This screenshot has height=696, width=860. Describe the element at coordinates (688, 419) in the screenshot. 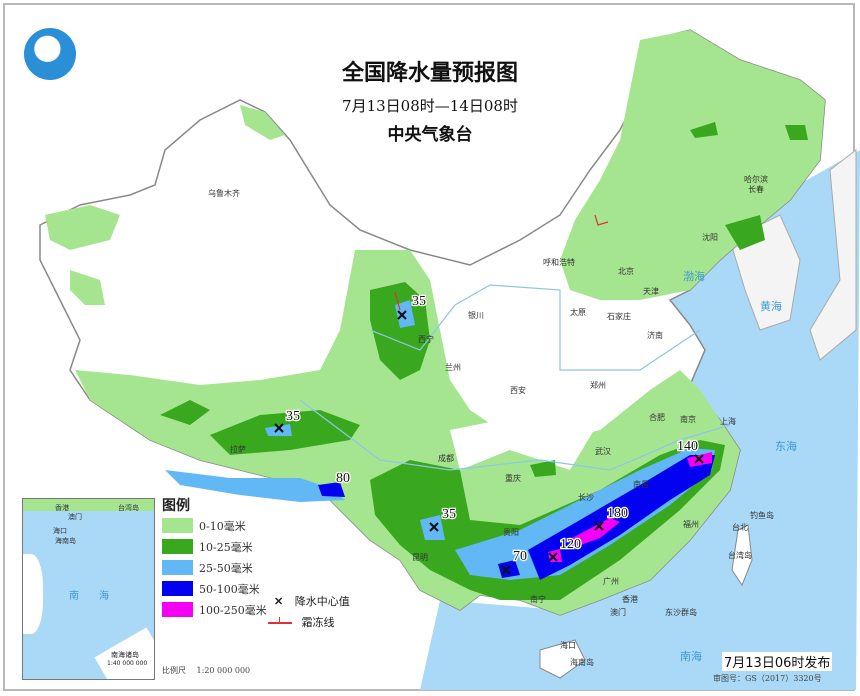

I see `city-label: 南京` at that location.